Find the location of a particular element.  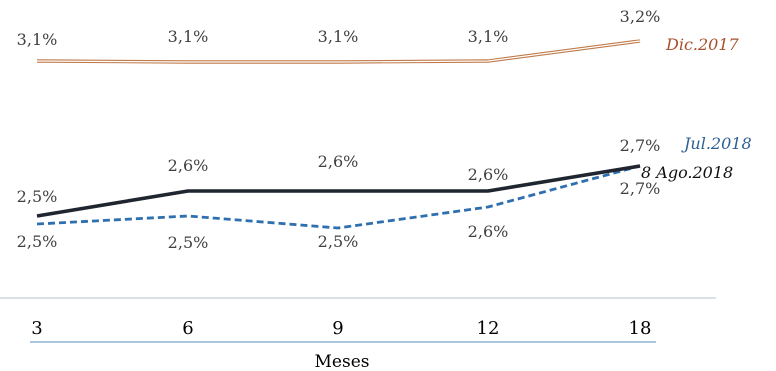

data-label-s2-p2: 2,6% is located at coordinates (338, 161).